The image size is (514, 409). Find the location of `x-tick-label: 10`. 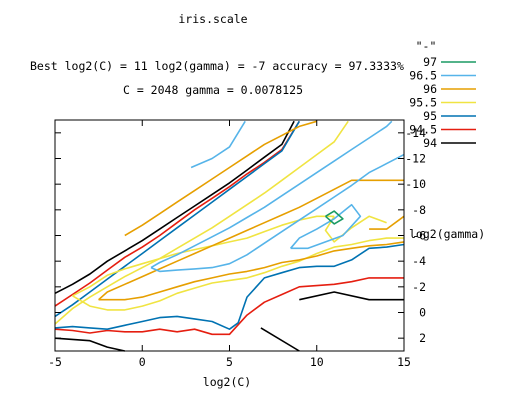

x-tick-label: 10 is located at coordinates (317, 362).